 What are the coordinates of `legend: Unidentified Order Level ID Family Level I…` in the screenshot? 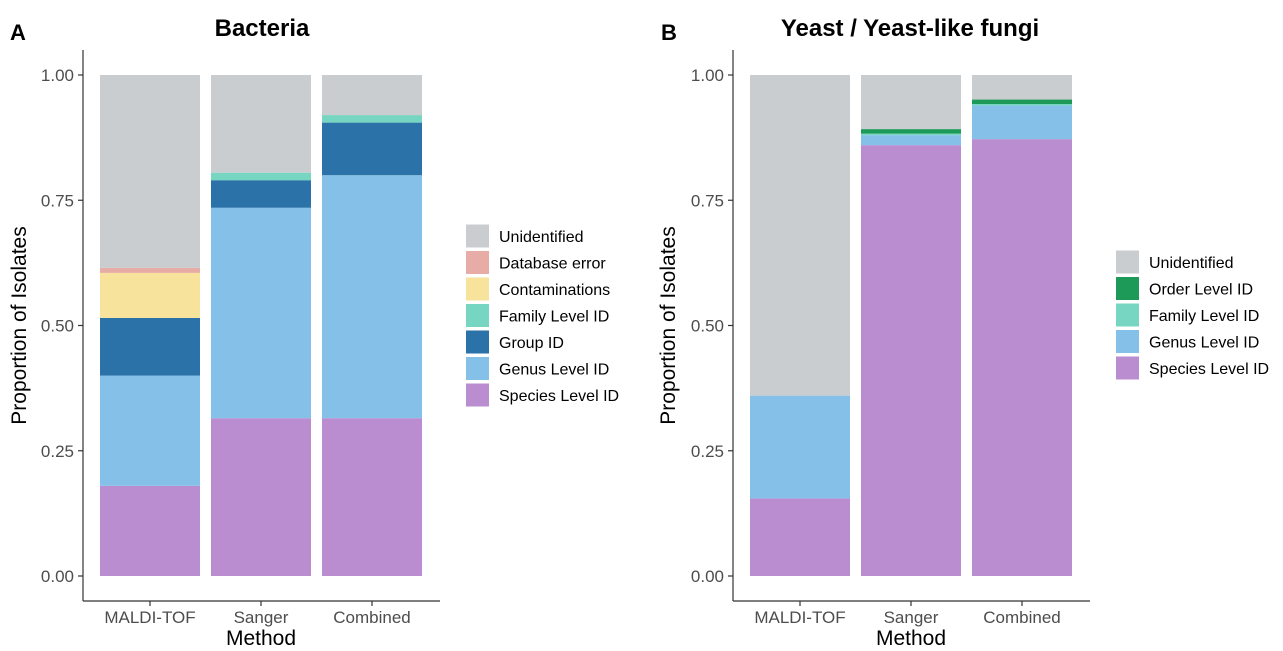 It's located at (1192, 315).